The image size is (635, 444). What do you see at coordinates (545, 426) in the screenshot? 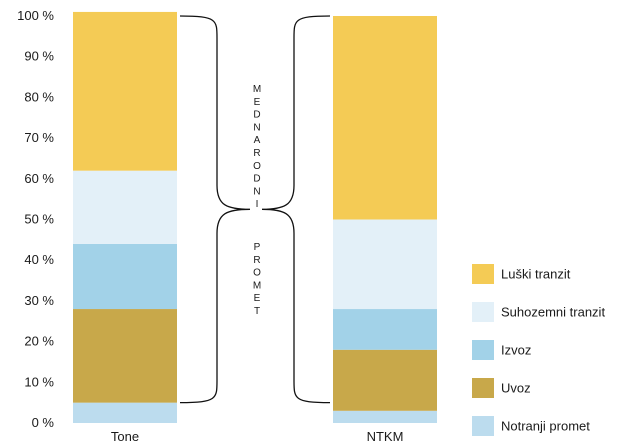
I see `legend-label: Notranji promet` at bounding box center [545, 426].